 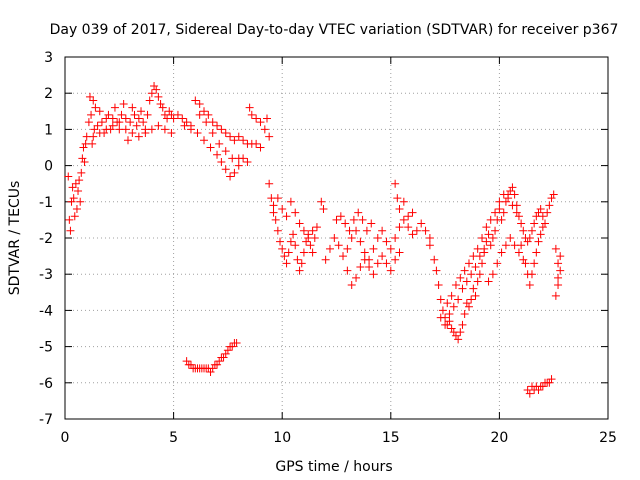 I want to click on y-tick-label: -7, so click(x=46, y=420).